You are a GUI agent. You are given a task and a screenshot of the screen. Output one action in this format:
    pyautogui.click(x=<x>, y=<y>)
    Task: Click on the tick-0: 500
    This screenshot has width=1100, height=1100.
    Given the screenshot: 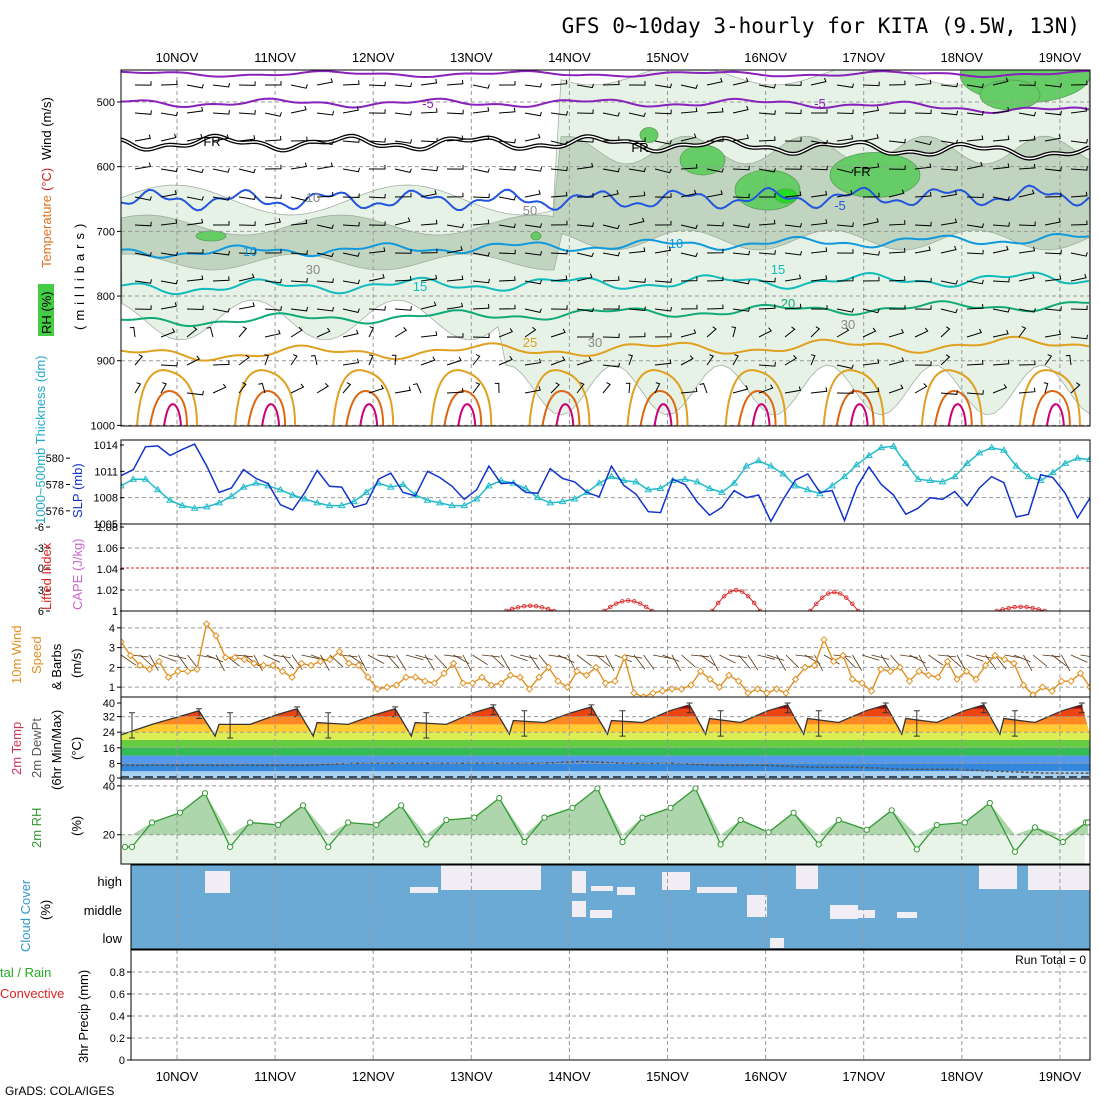 What is the action you would take?
    pyautogui.click(x=106, y=103)
    